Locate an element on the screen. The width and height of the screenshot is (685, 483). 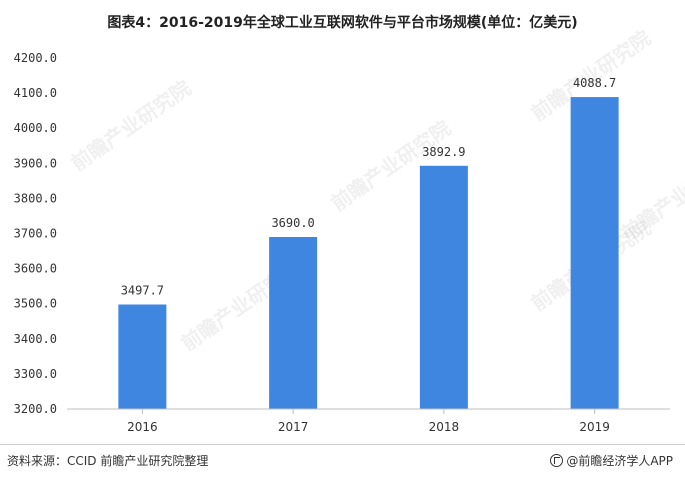
source-note: 资料来源：CCID 前瞻产业研究院整理 is located at coordinates (108, 461).